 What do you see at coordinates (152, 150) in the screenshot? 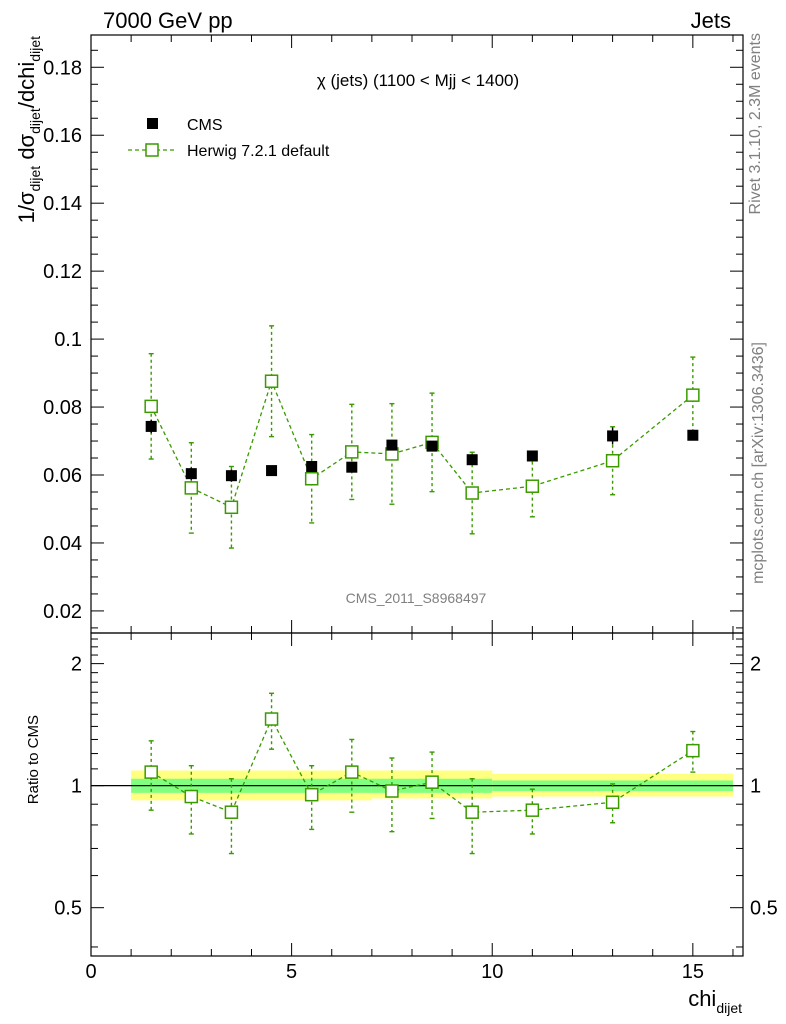
I see `legend-marker-herwig` at bounding box center [152, 150].